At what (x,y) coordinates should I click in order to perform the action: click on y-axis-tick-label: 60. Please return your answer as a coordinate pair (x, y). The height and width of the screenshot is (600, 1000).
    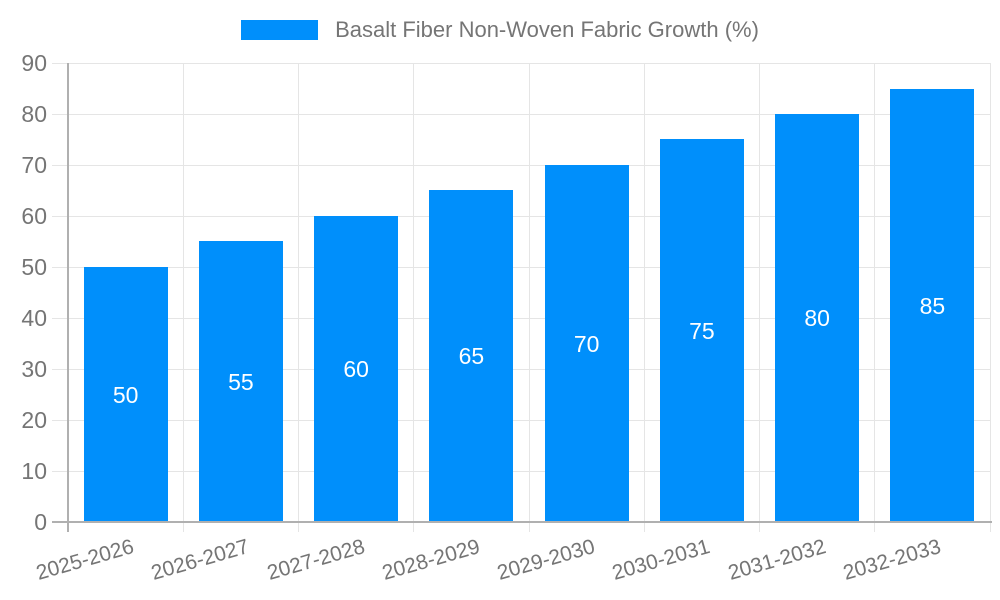
    Looking at the image, I should click on (34, 216).